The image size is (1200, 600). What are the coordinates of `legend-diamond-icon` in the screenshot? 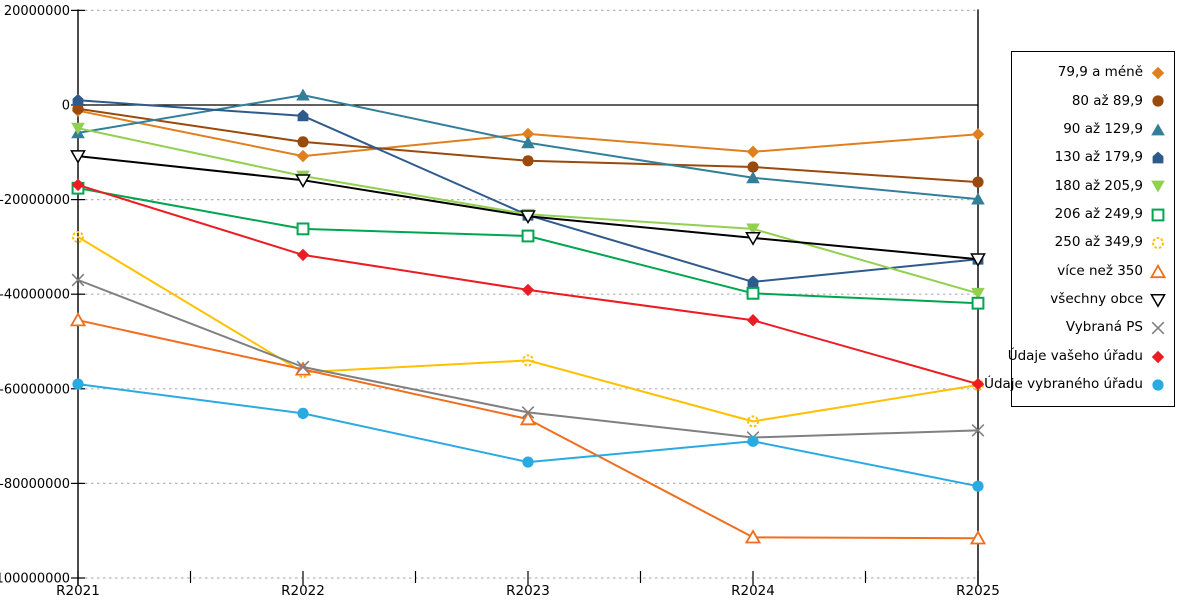 It's located at (1158, 357).